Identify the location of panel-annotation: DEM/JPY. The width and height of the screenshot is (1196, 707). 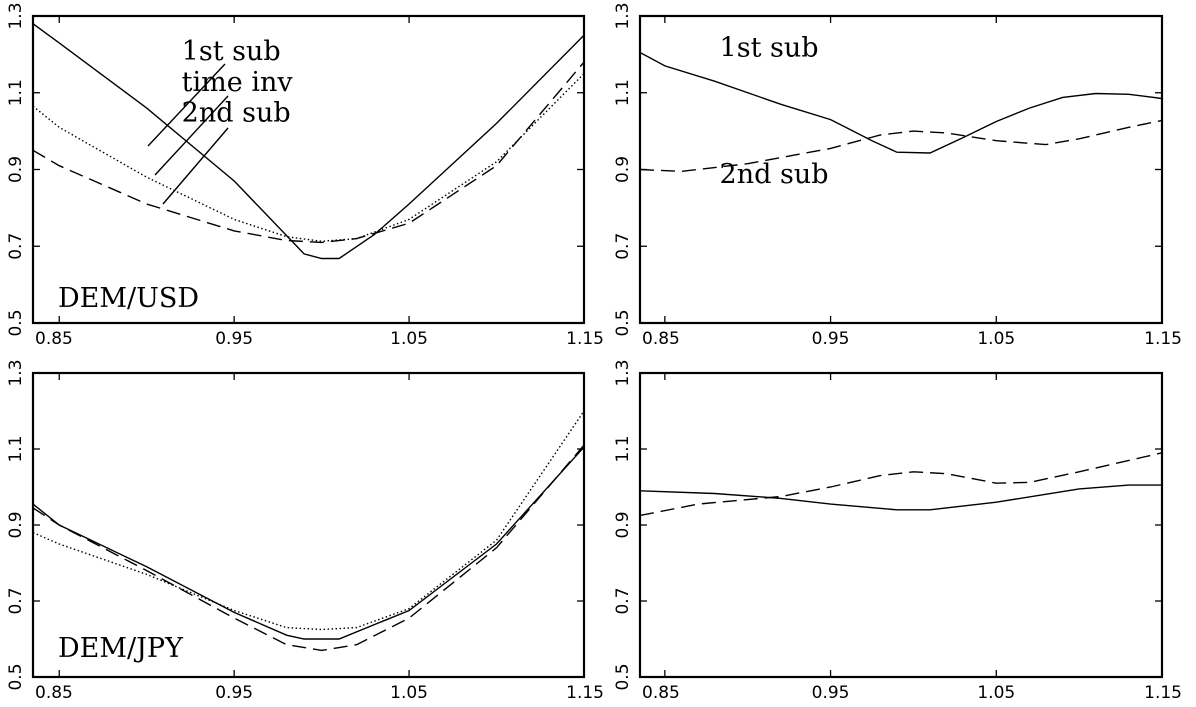
(121, 648).